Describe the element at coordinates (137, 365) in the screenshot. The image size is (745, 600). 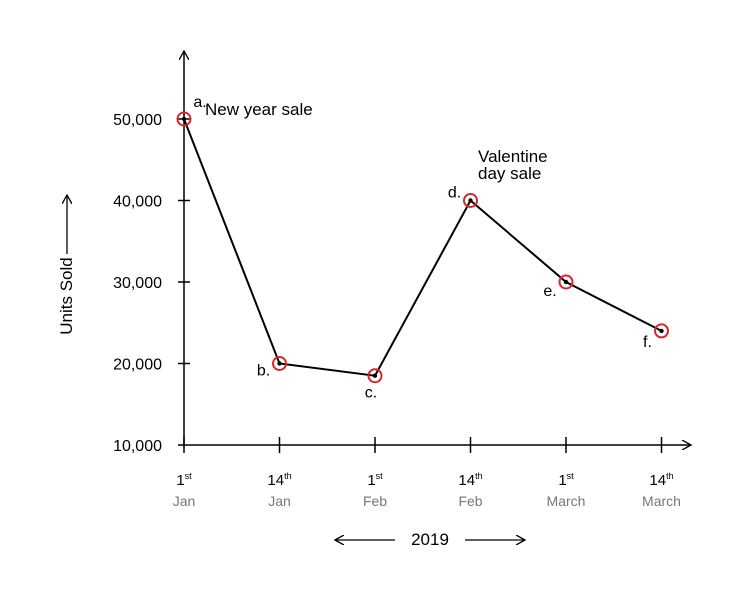
I see `y-tick-label: 20,000` at that location.